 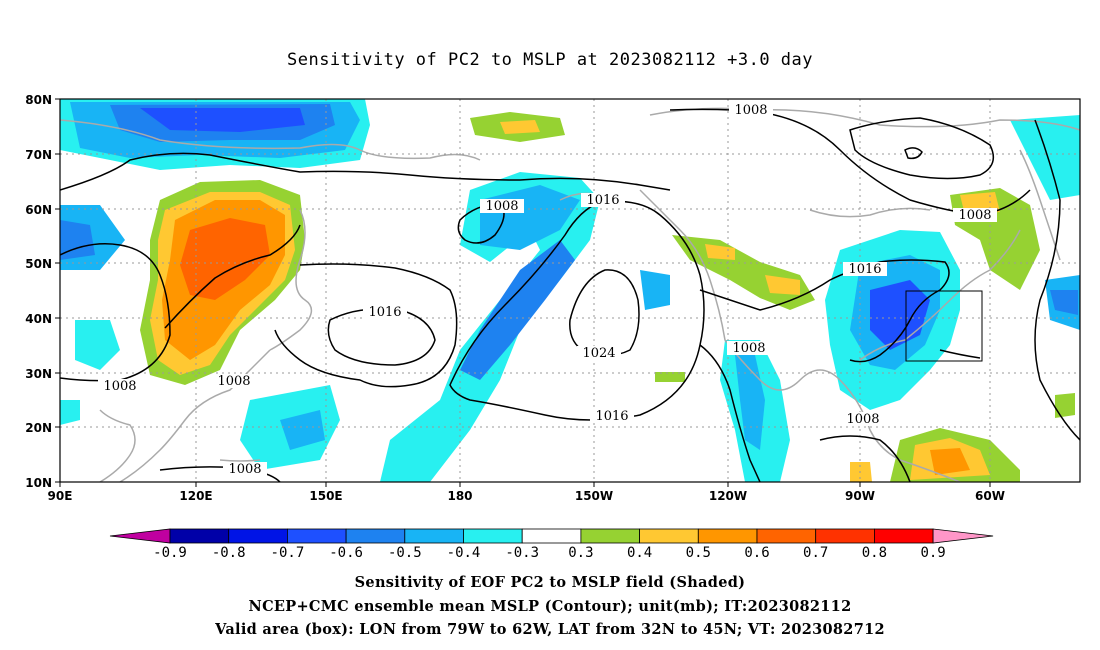 I want to click on colorbar-label: -0.6, so click(x=346, y=553).